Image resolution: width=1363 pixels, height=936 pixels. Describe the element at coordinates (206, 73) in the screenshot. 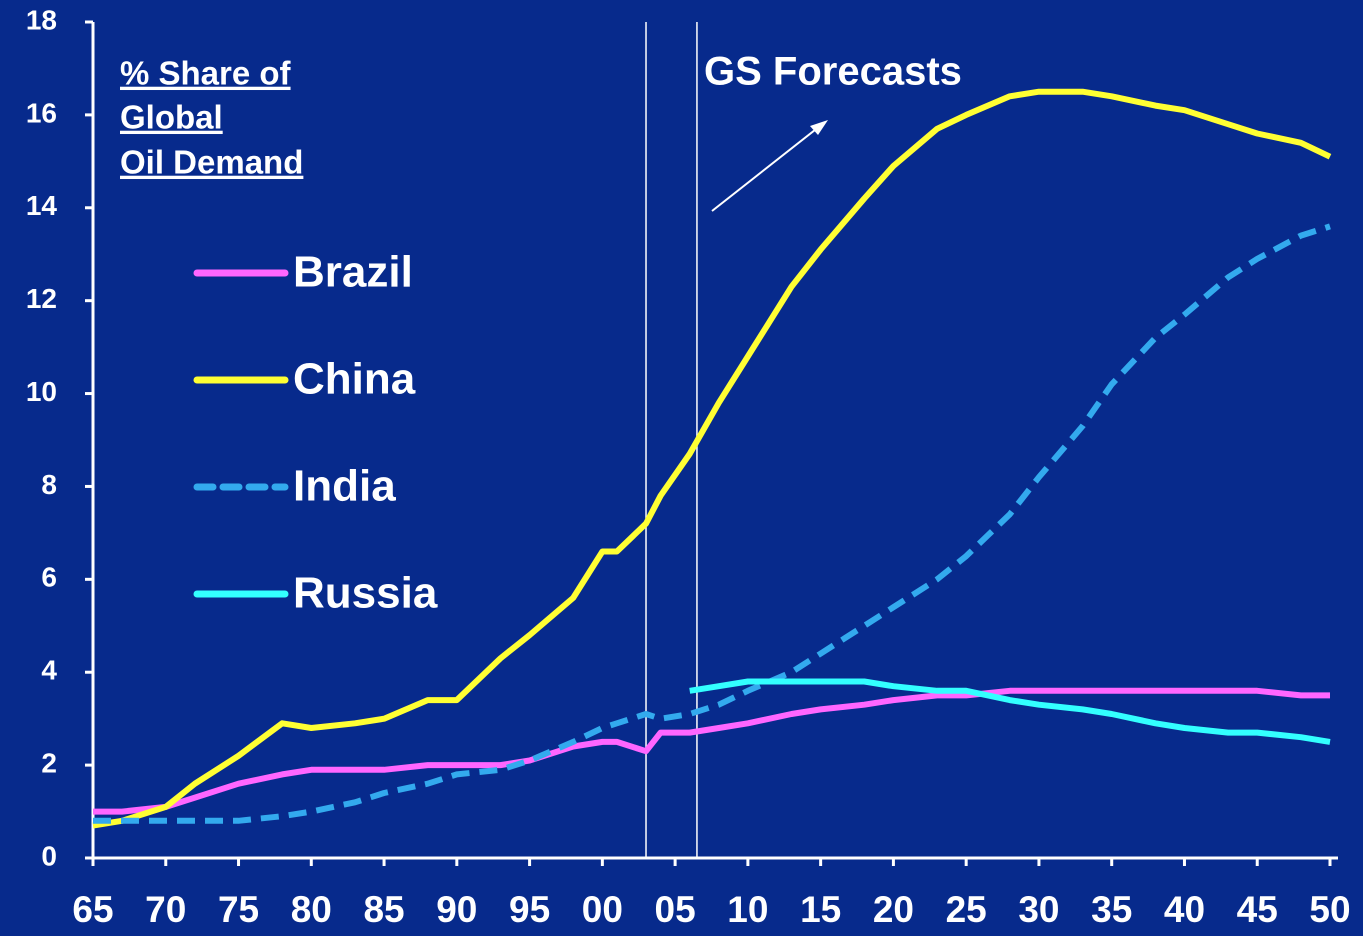

I see `annotation: % Share of` at that location.